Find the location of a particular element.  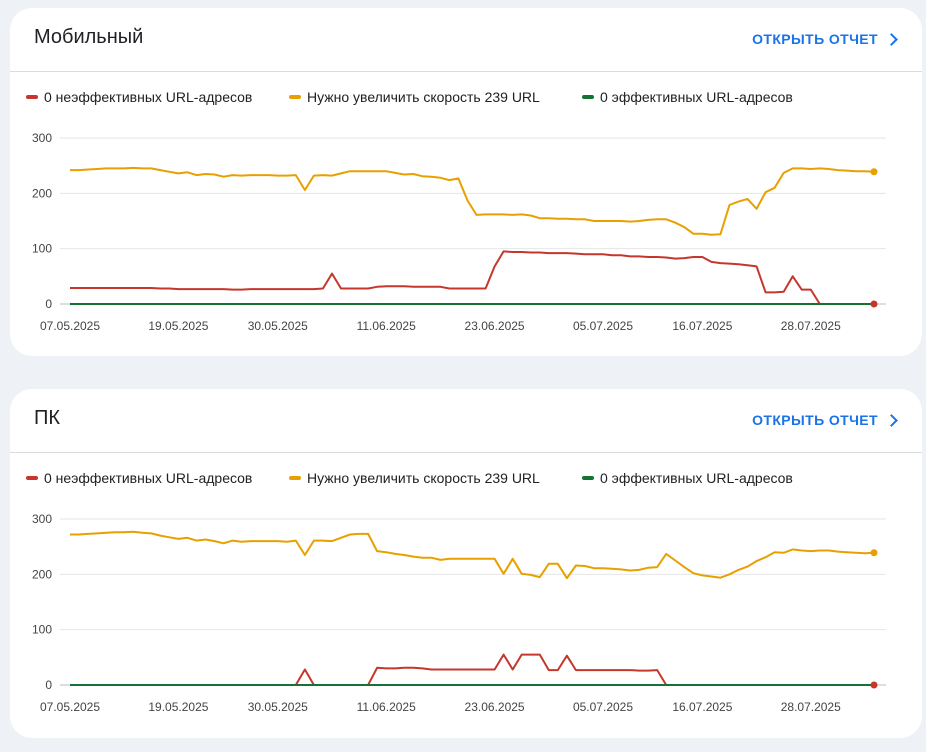

card-title: ПК is located at coordinates (47, 418).